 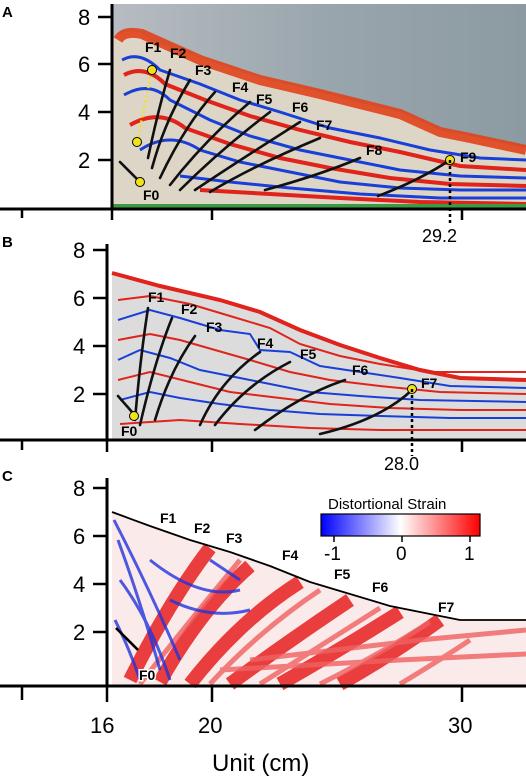 What do you see at coordinates (300, 107) in the screenshot?
I see `fault-label-a-f6: F6` at bounding box center [300, 107].